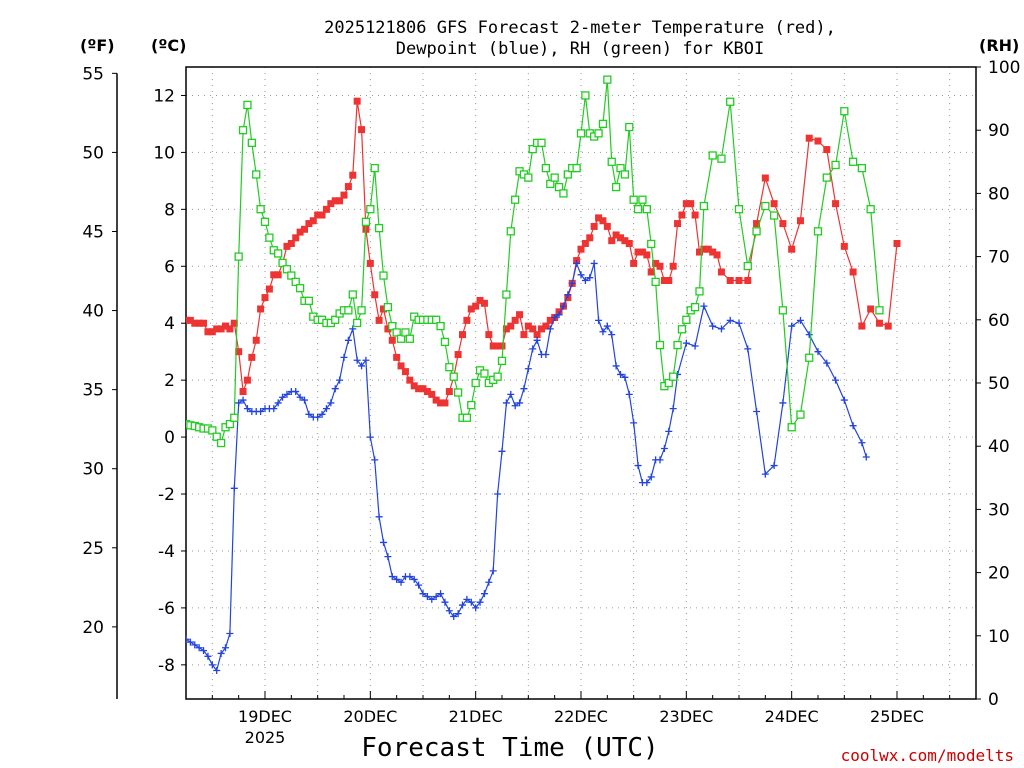 This screenshot has height=768, width=1024. Describe the element at coordinates (93, 312) in the screenshot. I see `fahrenheit-tick-label: 40` at that location.